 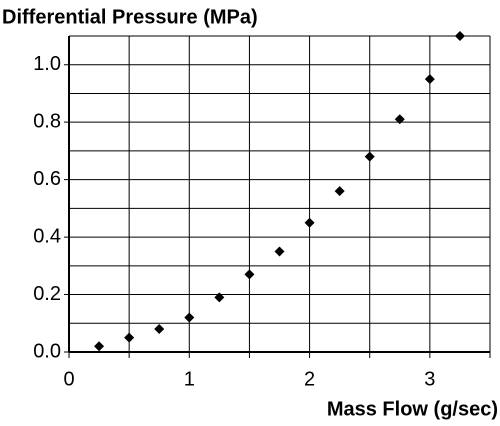 I want to click on y-tick-label: 0.2, so click(x=47, y=294).